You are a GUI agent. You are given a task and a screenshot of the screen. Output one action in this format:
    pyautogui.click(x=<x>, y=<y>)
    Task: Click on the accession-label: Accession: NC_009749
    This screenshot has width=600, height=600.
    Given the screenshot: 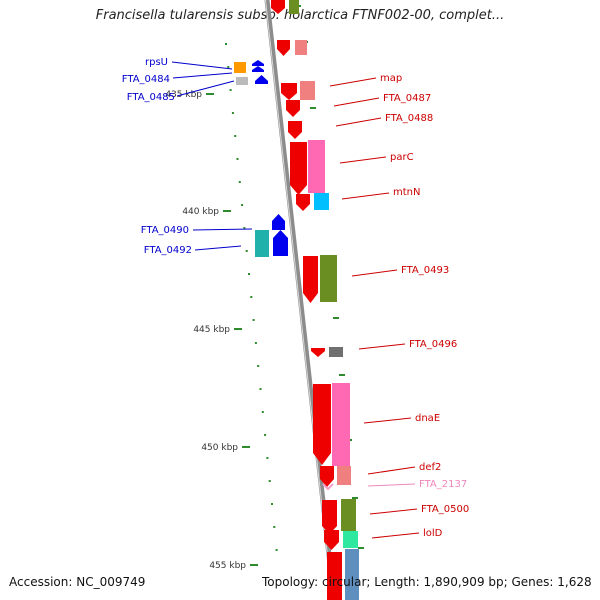 What is the action you would take?
    pyautogui.click(x=77, y=582)
    